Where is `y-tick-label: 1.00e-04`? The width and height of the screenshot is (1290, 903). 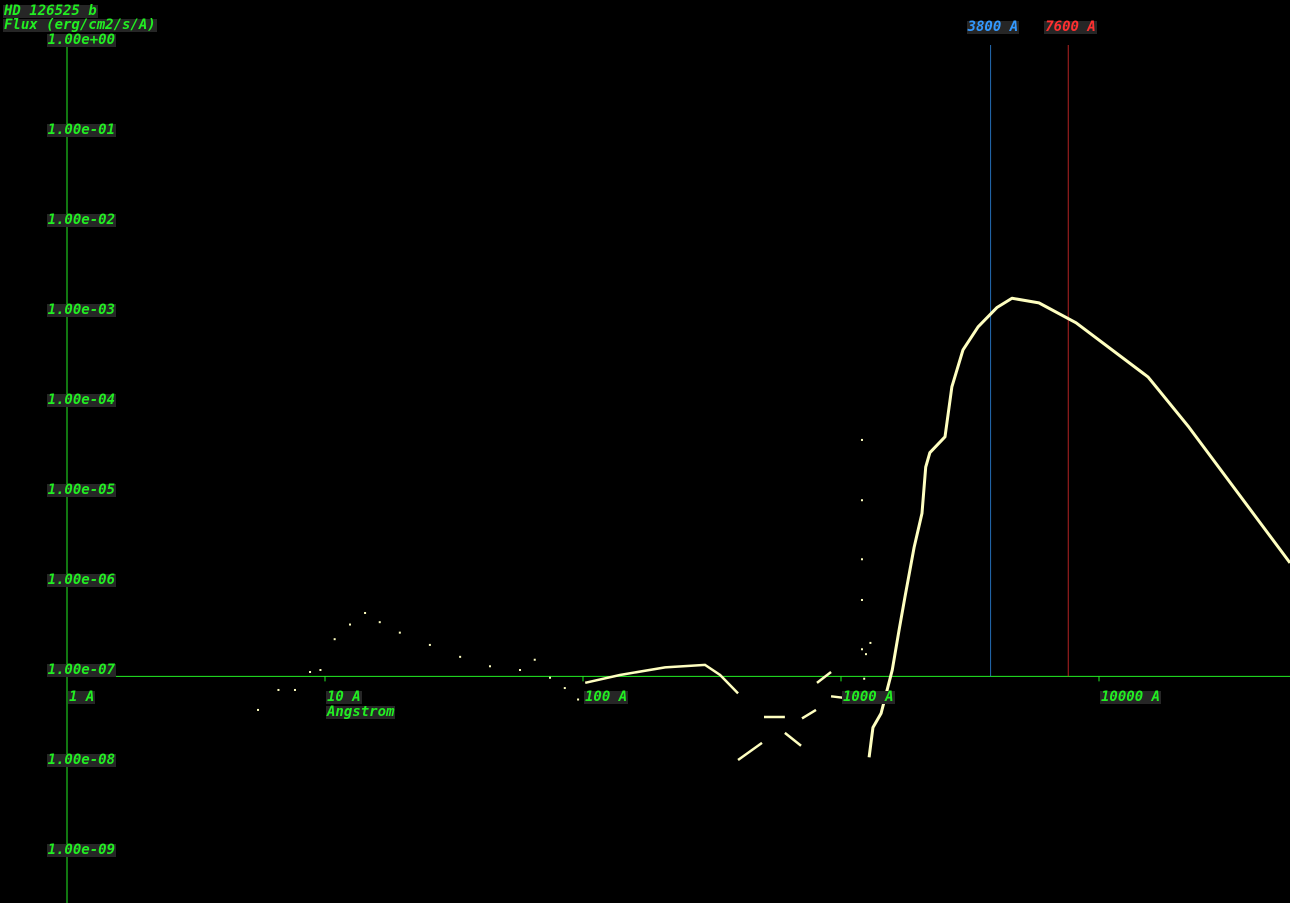
y-tick-label: 1.00e-04 is located at coordinates (81, 400).